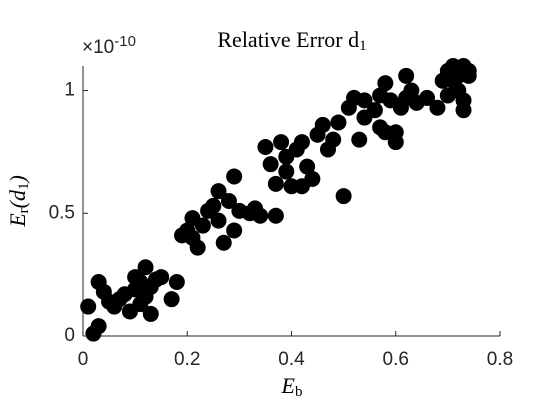  I want to click on chart-title: Relative Error d1, so click(291, 40).